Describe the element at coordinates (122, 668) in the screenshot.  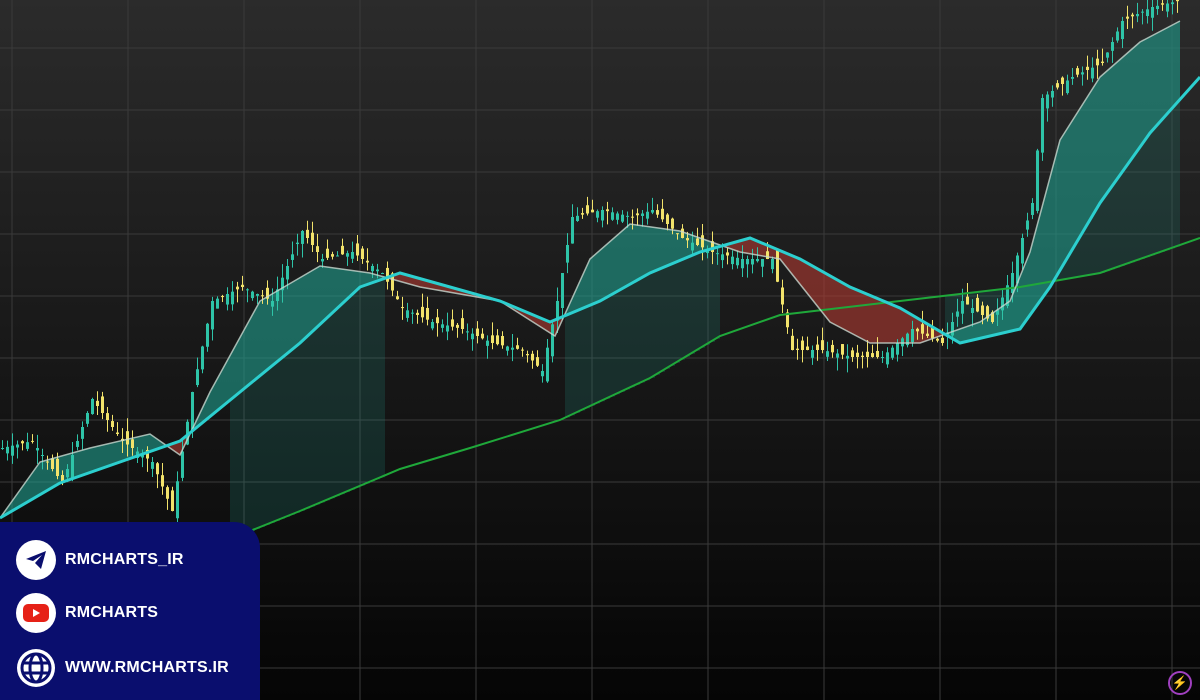
I see `website-link: WWW.RMCHARTS.IR` at that location.